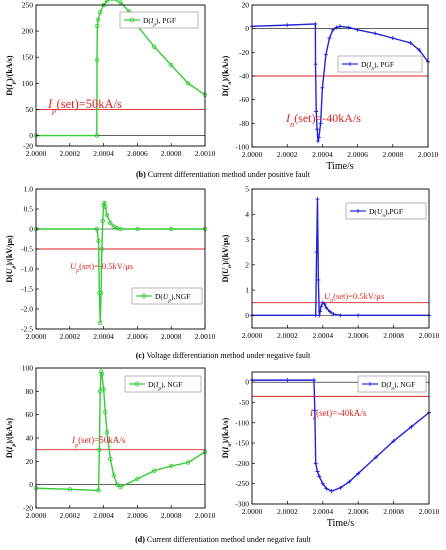 This screenshot has height=550, width=446. What do you see at coordinates (28, 5) in the screenshot?
I see `y-tick-label: 250` at bounding box center [28, 5].